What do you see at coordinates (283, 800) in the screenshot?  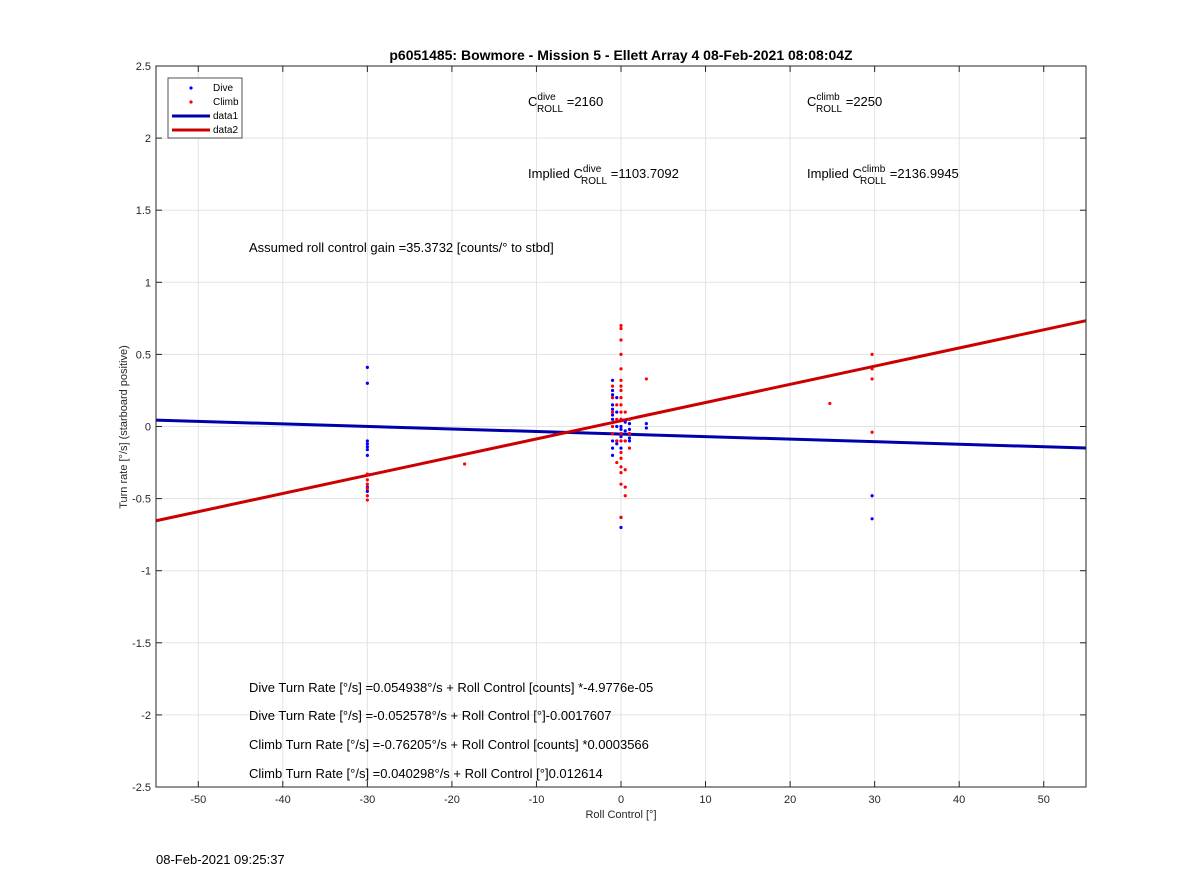 I see `x-tick-label: -40` at bounding box center [283, 800].